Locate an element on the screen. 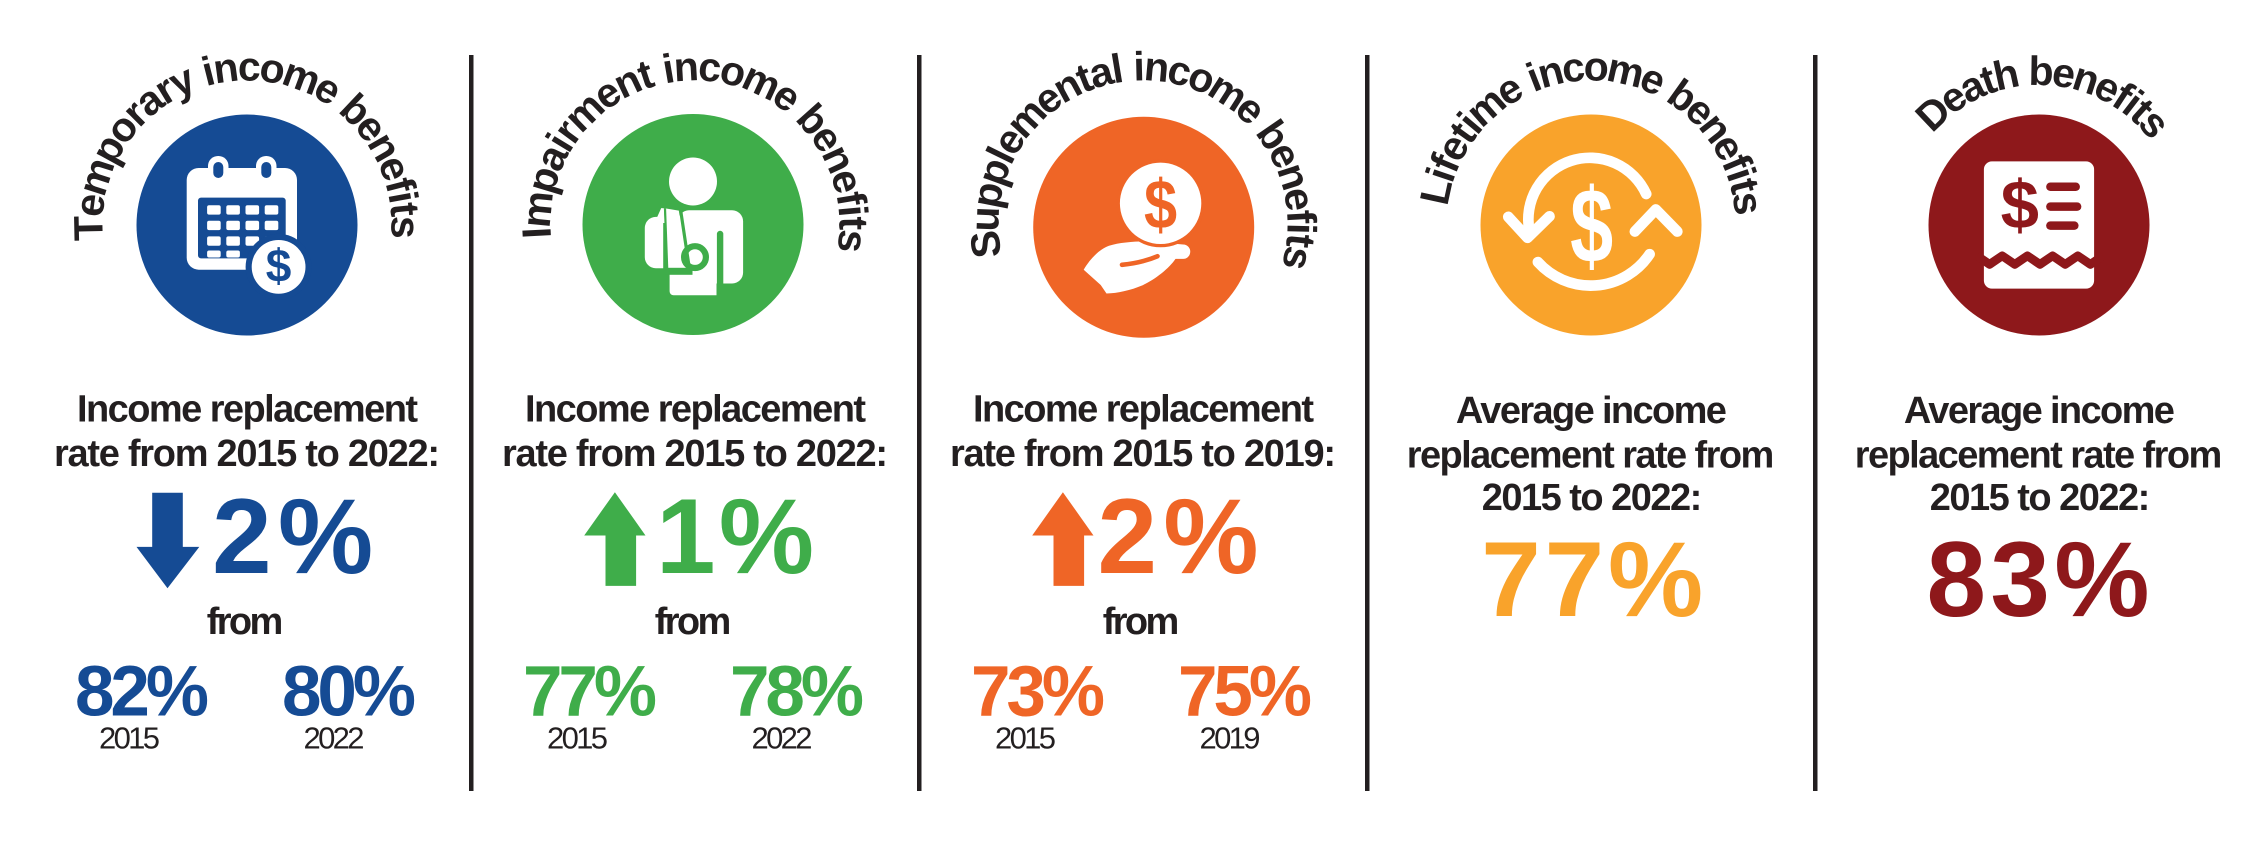 The height and width of the screenshot is (849, 2250). svg-text: 78% is located at coordinates (797, 692).